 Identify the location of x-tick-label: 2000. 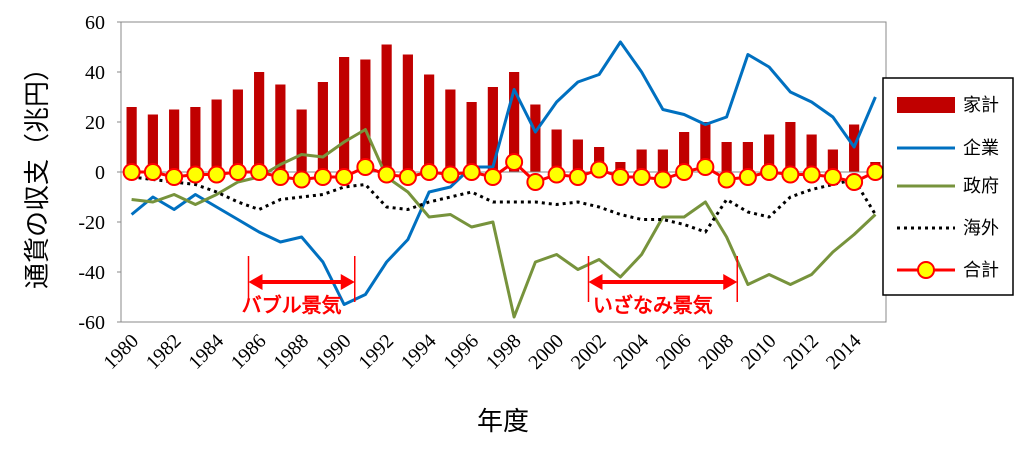
(546, 352).